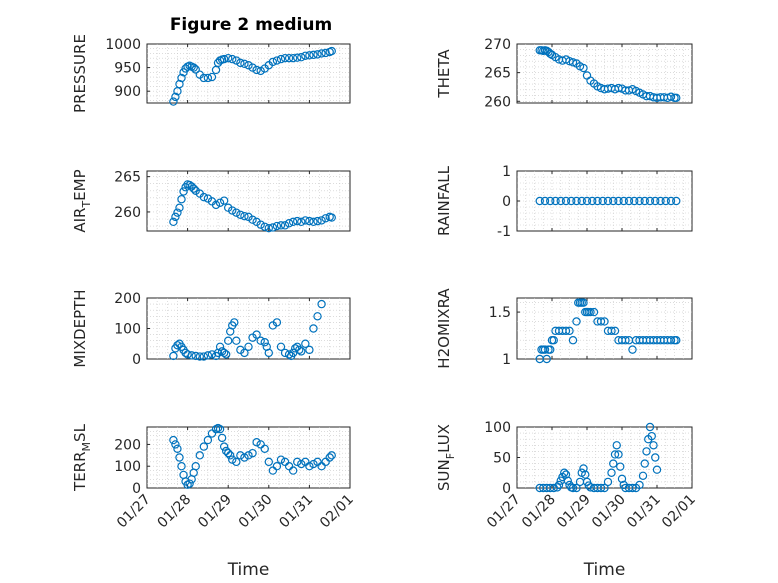  I want to click on theta-series, so click(608, 74).